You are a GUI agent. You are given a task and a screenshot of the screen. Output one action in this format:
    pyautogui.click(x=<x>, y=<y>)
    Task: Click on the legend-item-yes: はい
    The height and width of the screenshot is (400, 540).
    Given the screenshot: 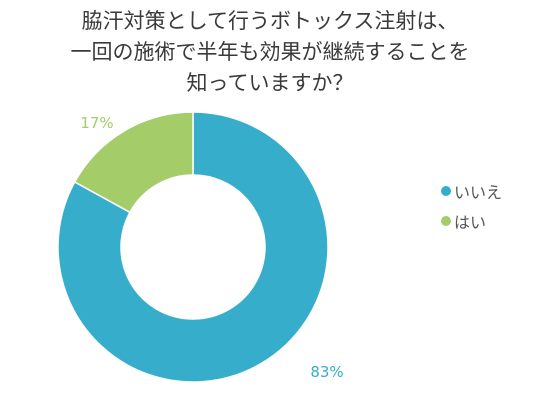 What is the action you would take?
    pyautogui.click(x=471, y=221)
    